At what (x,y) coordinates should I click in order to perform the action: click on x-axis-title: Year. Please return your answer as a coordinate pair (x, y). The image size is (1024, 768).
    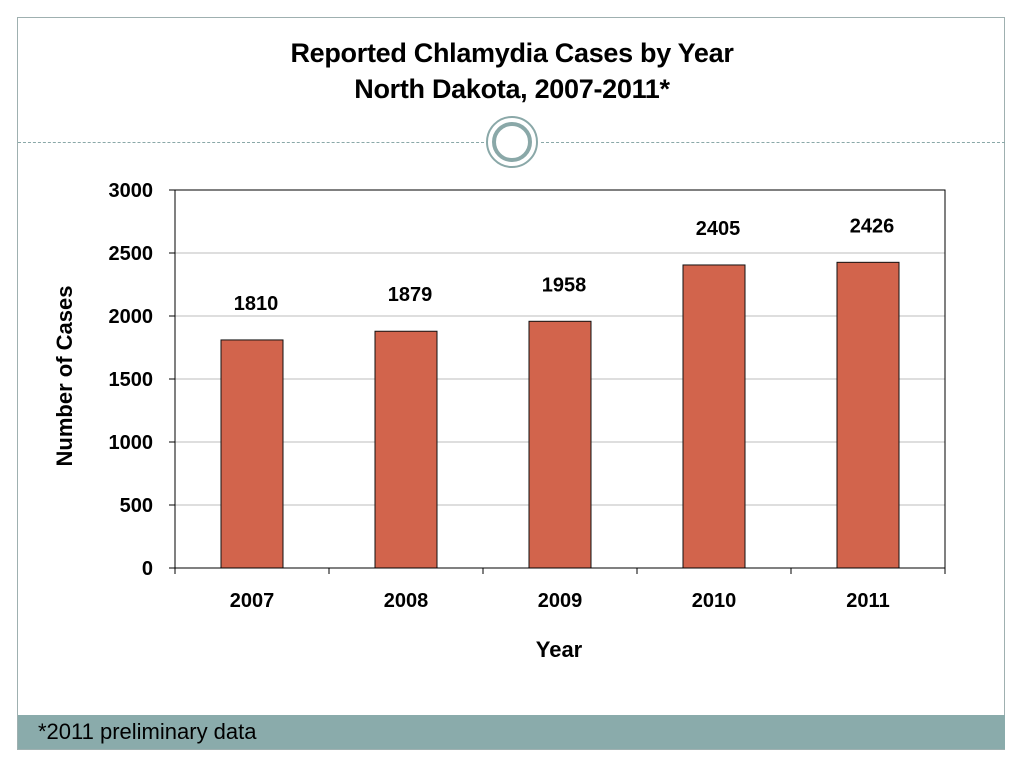
    Looking at the image, I should click on (559, 649).